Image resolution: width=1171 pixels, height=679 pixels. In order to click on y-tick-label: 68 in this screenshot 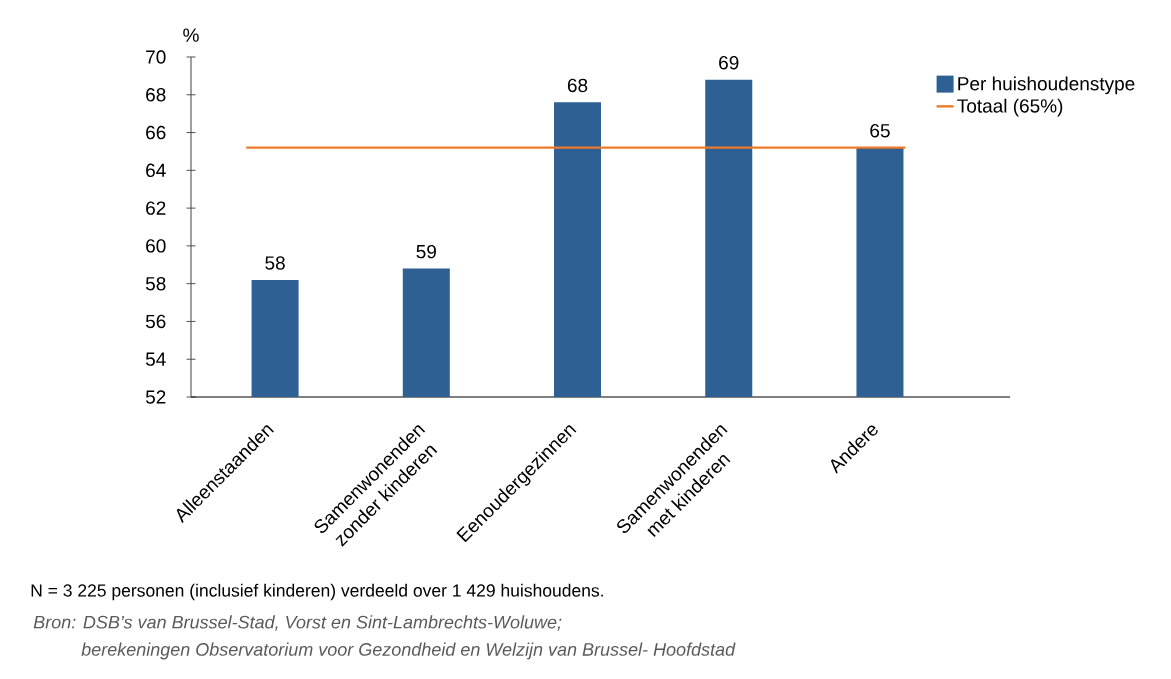, I will do `click(156, 95)`.